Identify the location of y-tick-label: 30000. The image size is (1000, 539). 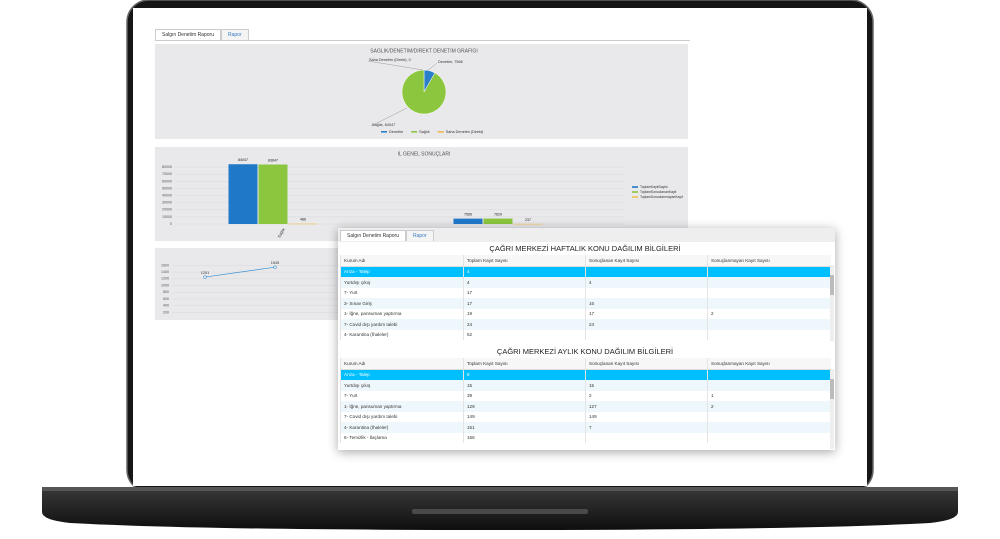
(167, 203).